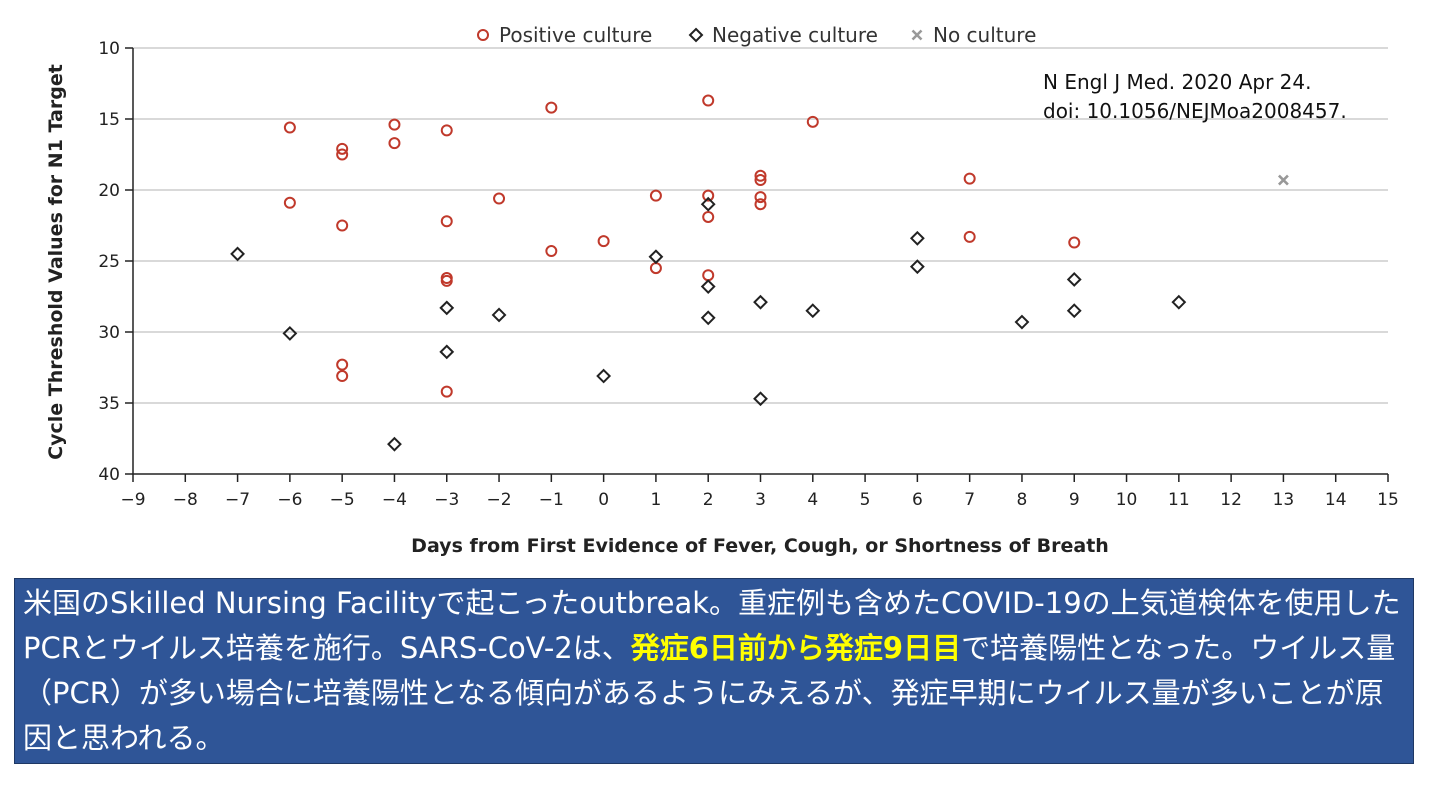 This screenshot has height=810, width=1440. What do you see at coordinates (1284, 500) in the screenshot?
I see `x-tick-label: 13` at bounding box center [1284, 500].